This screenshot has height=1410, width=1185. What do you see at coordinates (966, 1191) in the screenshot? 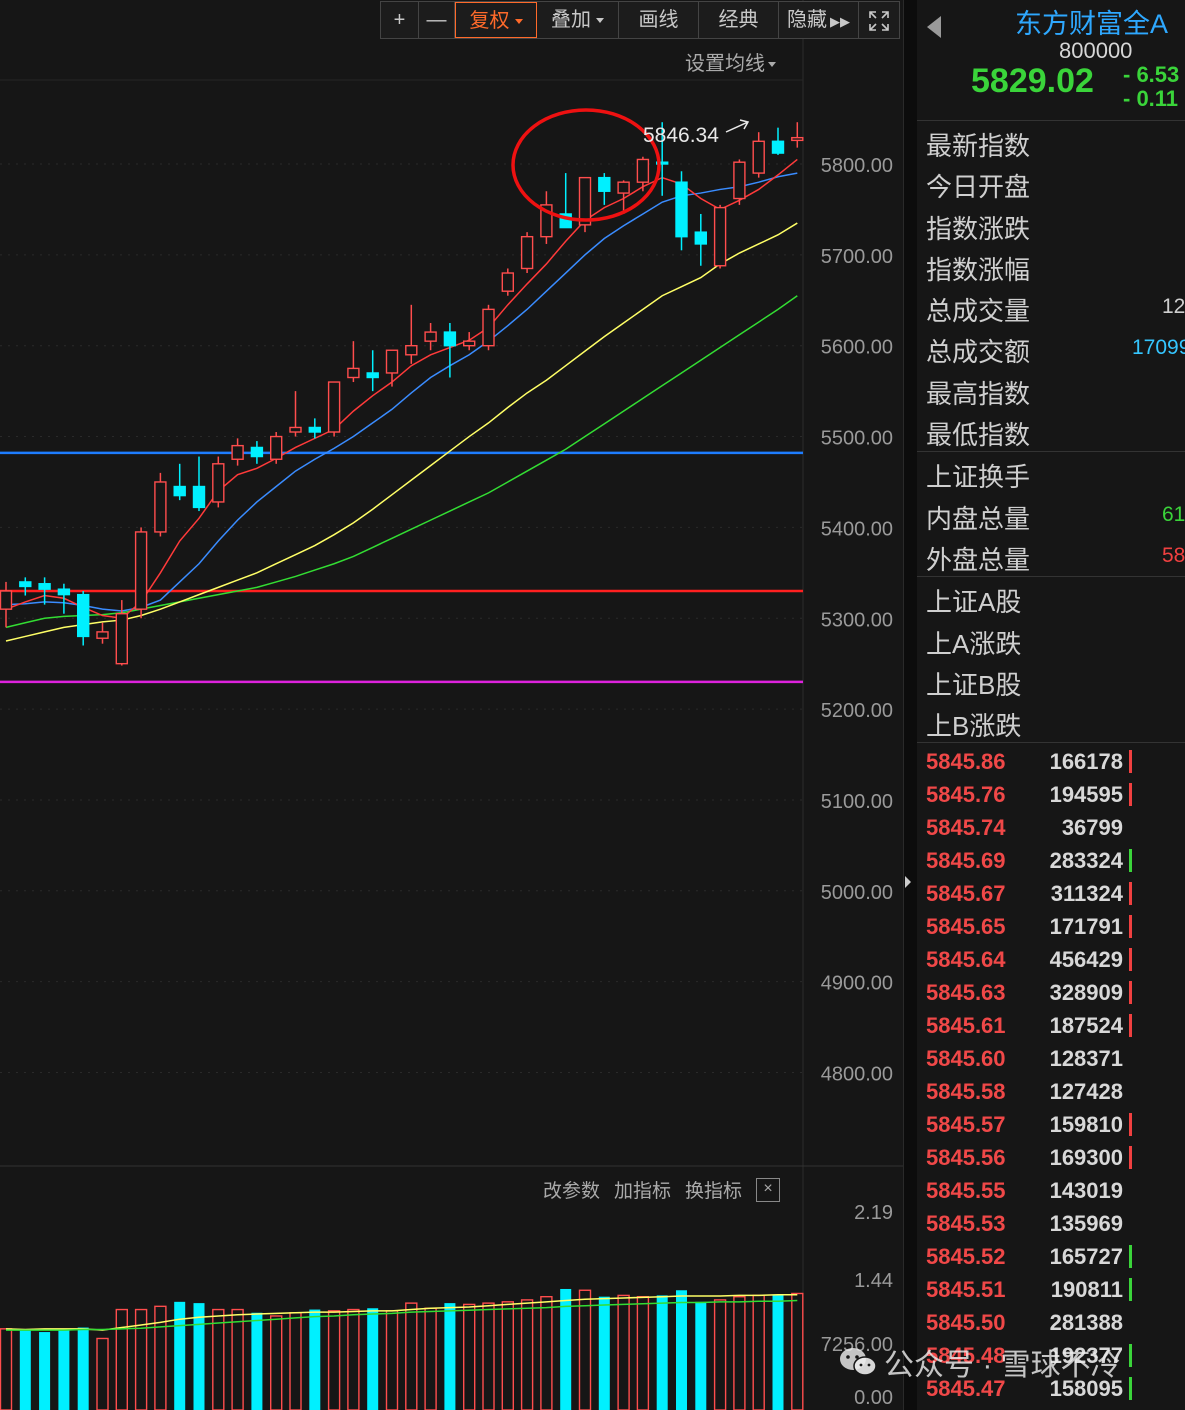
I see `tick-price: 5845.55` at bounding box center [966, 1191].